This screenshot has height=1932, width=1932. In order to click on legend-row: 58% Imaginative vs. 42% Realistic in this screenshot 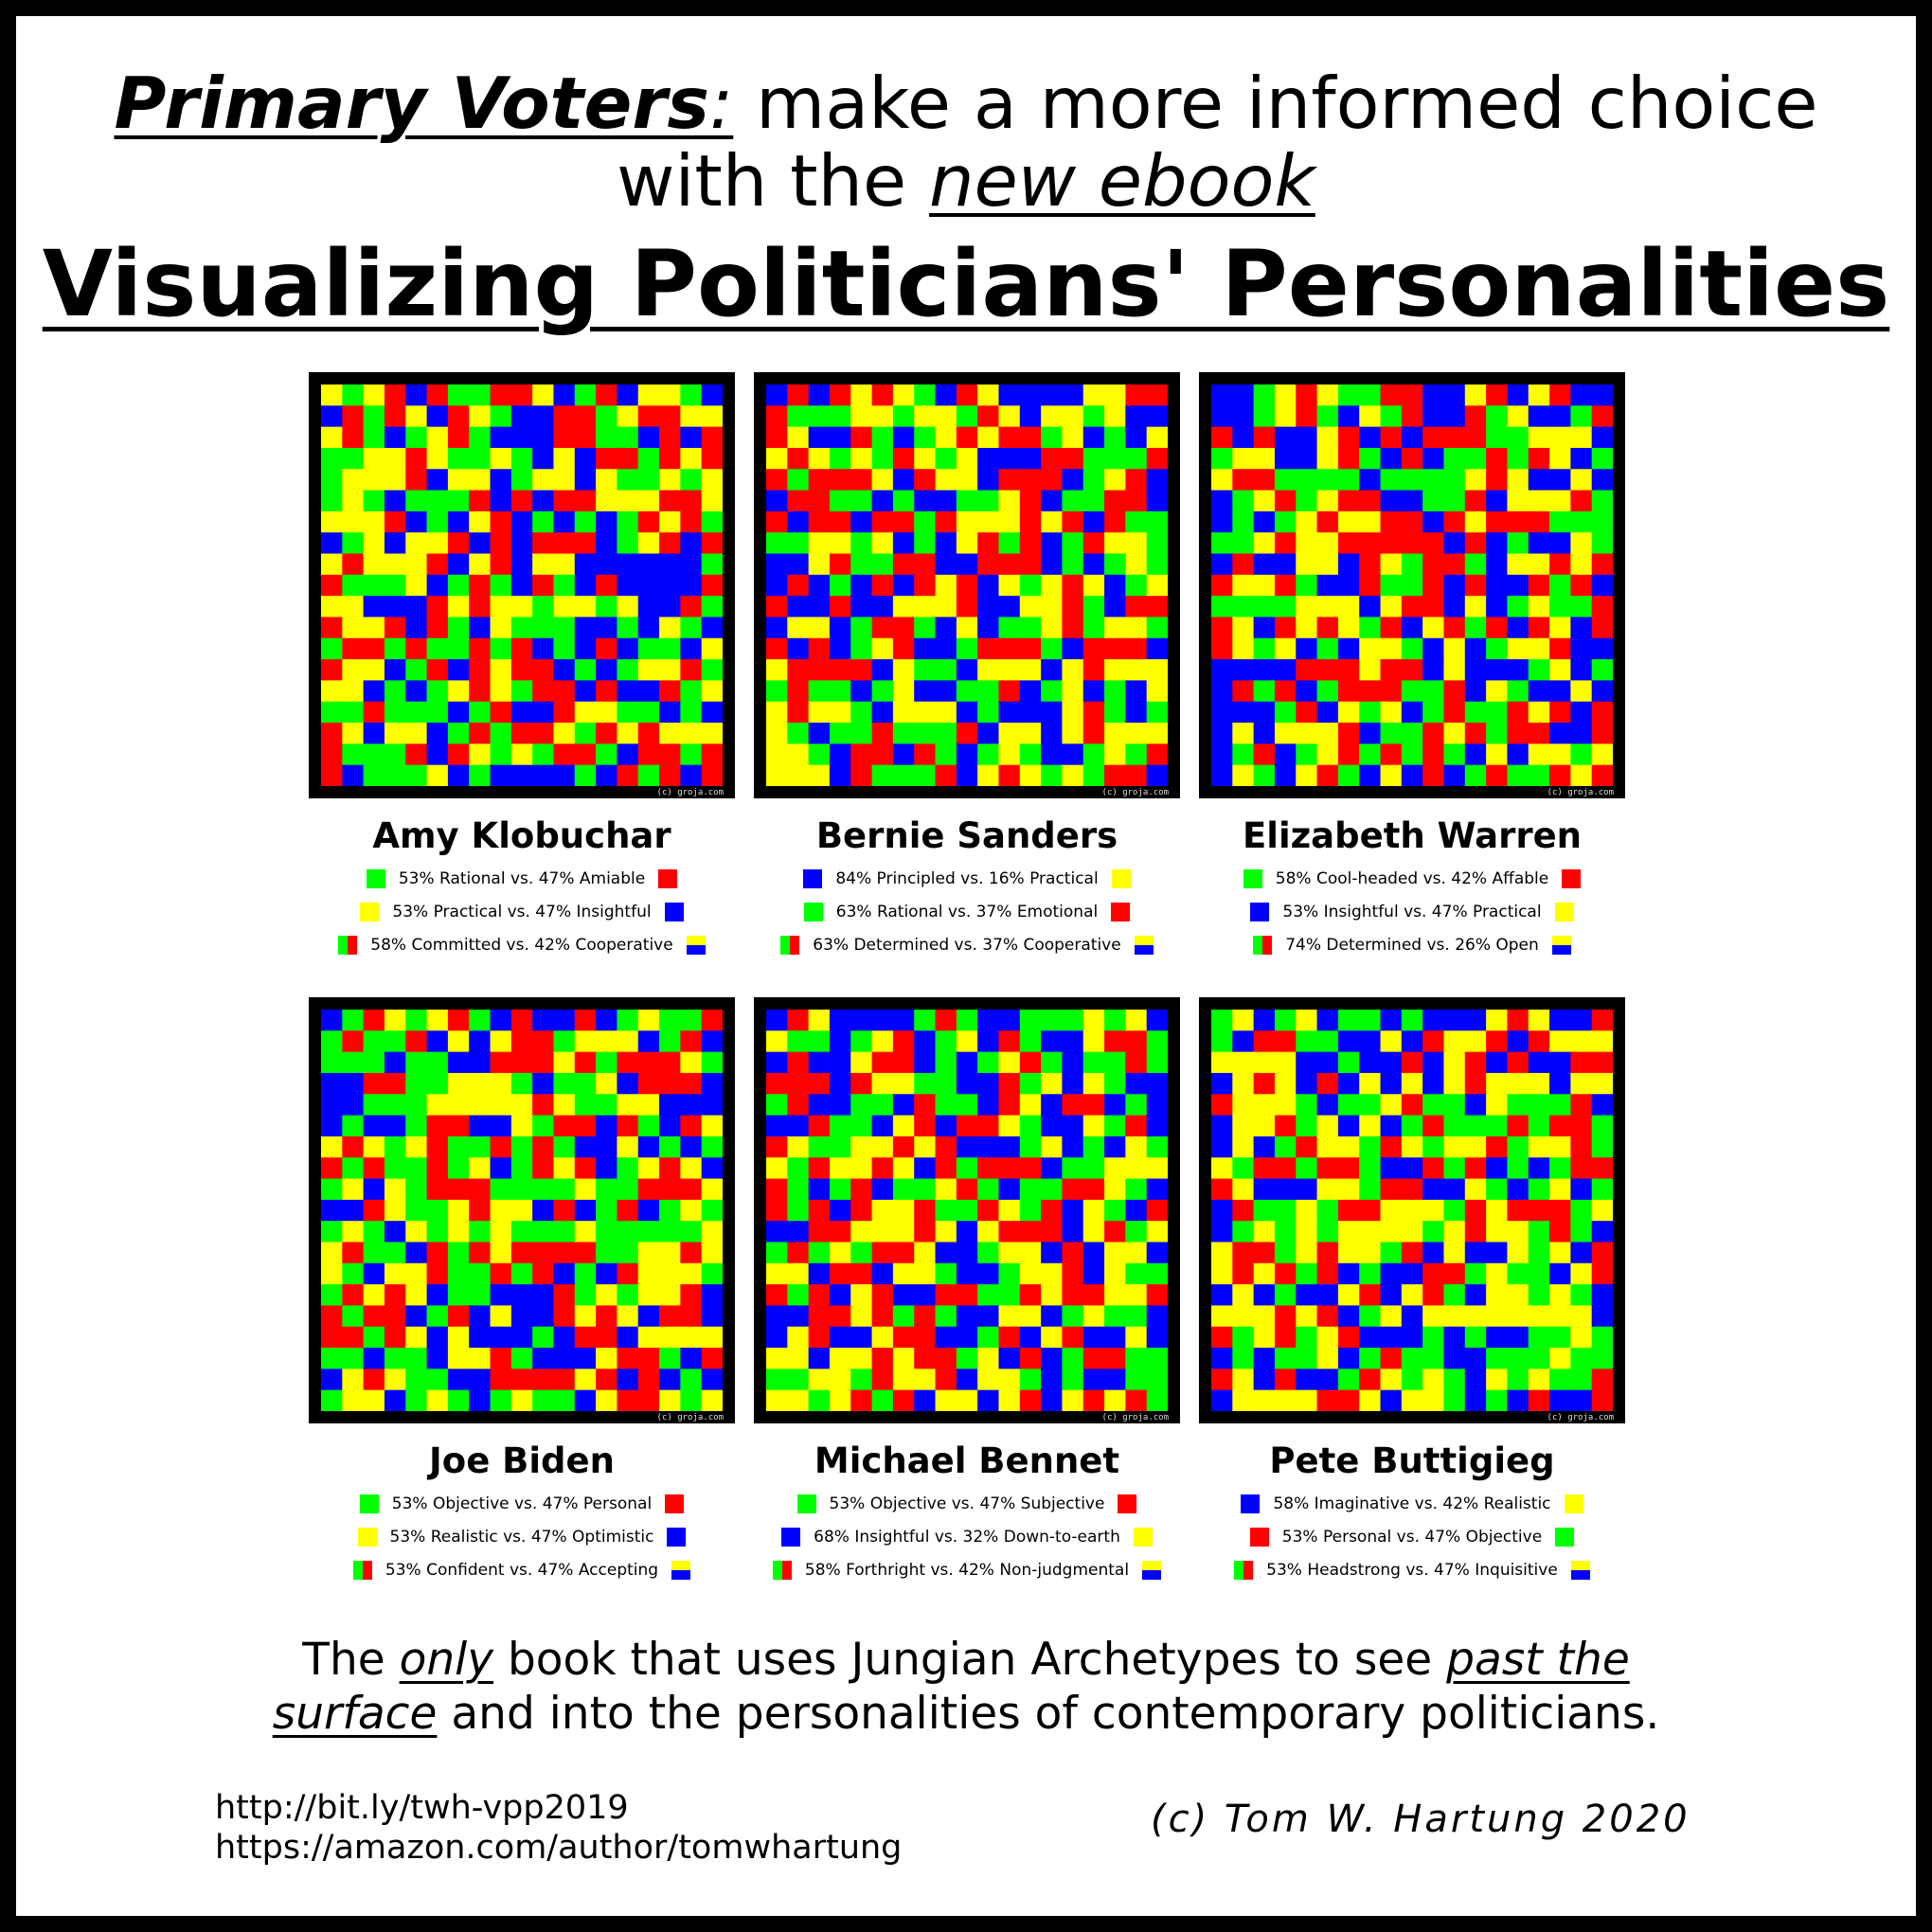, I will do `click(1412, 1504)`.